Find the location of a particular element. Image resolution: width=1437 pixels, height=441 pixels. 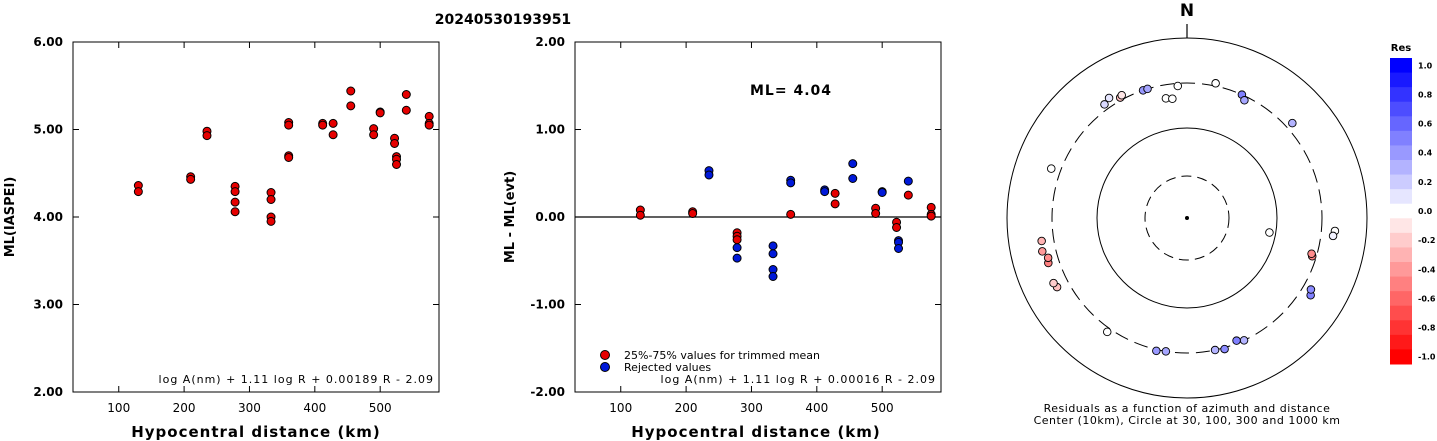

colorbar-tick-label: -0.4 is located at coordinates (1427, 269).